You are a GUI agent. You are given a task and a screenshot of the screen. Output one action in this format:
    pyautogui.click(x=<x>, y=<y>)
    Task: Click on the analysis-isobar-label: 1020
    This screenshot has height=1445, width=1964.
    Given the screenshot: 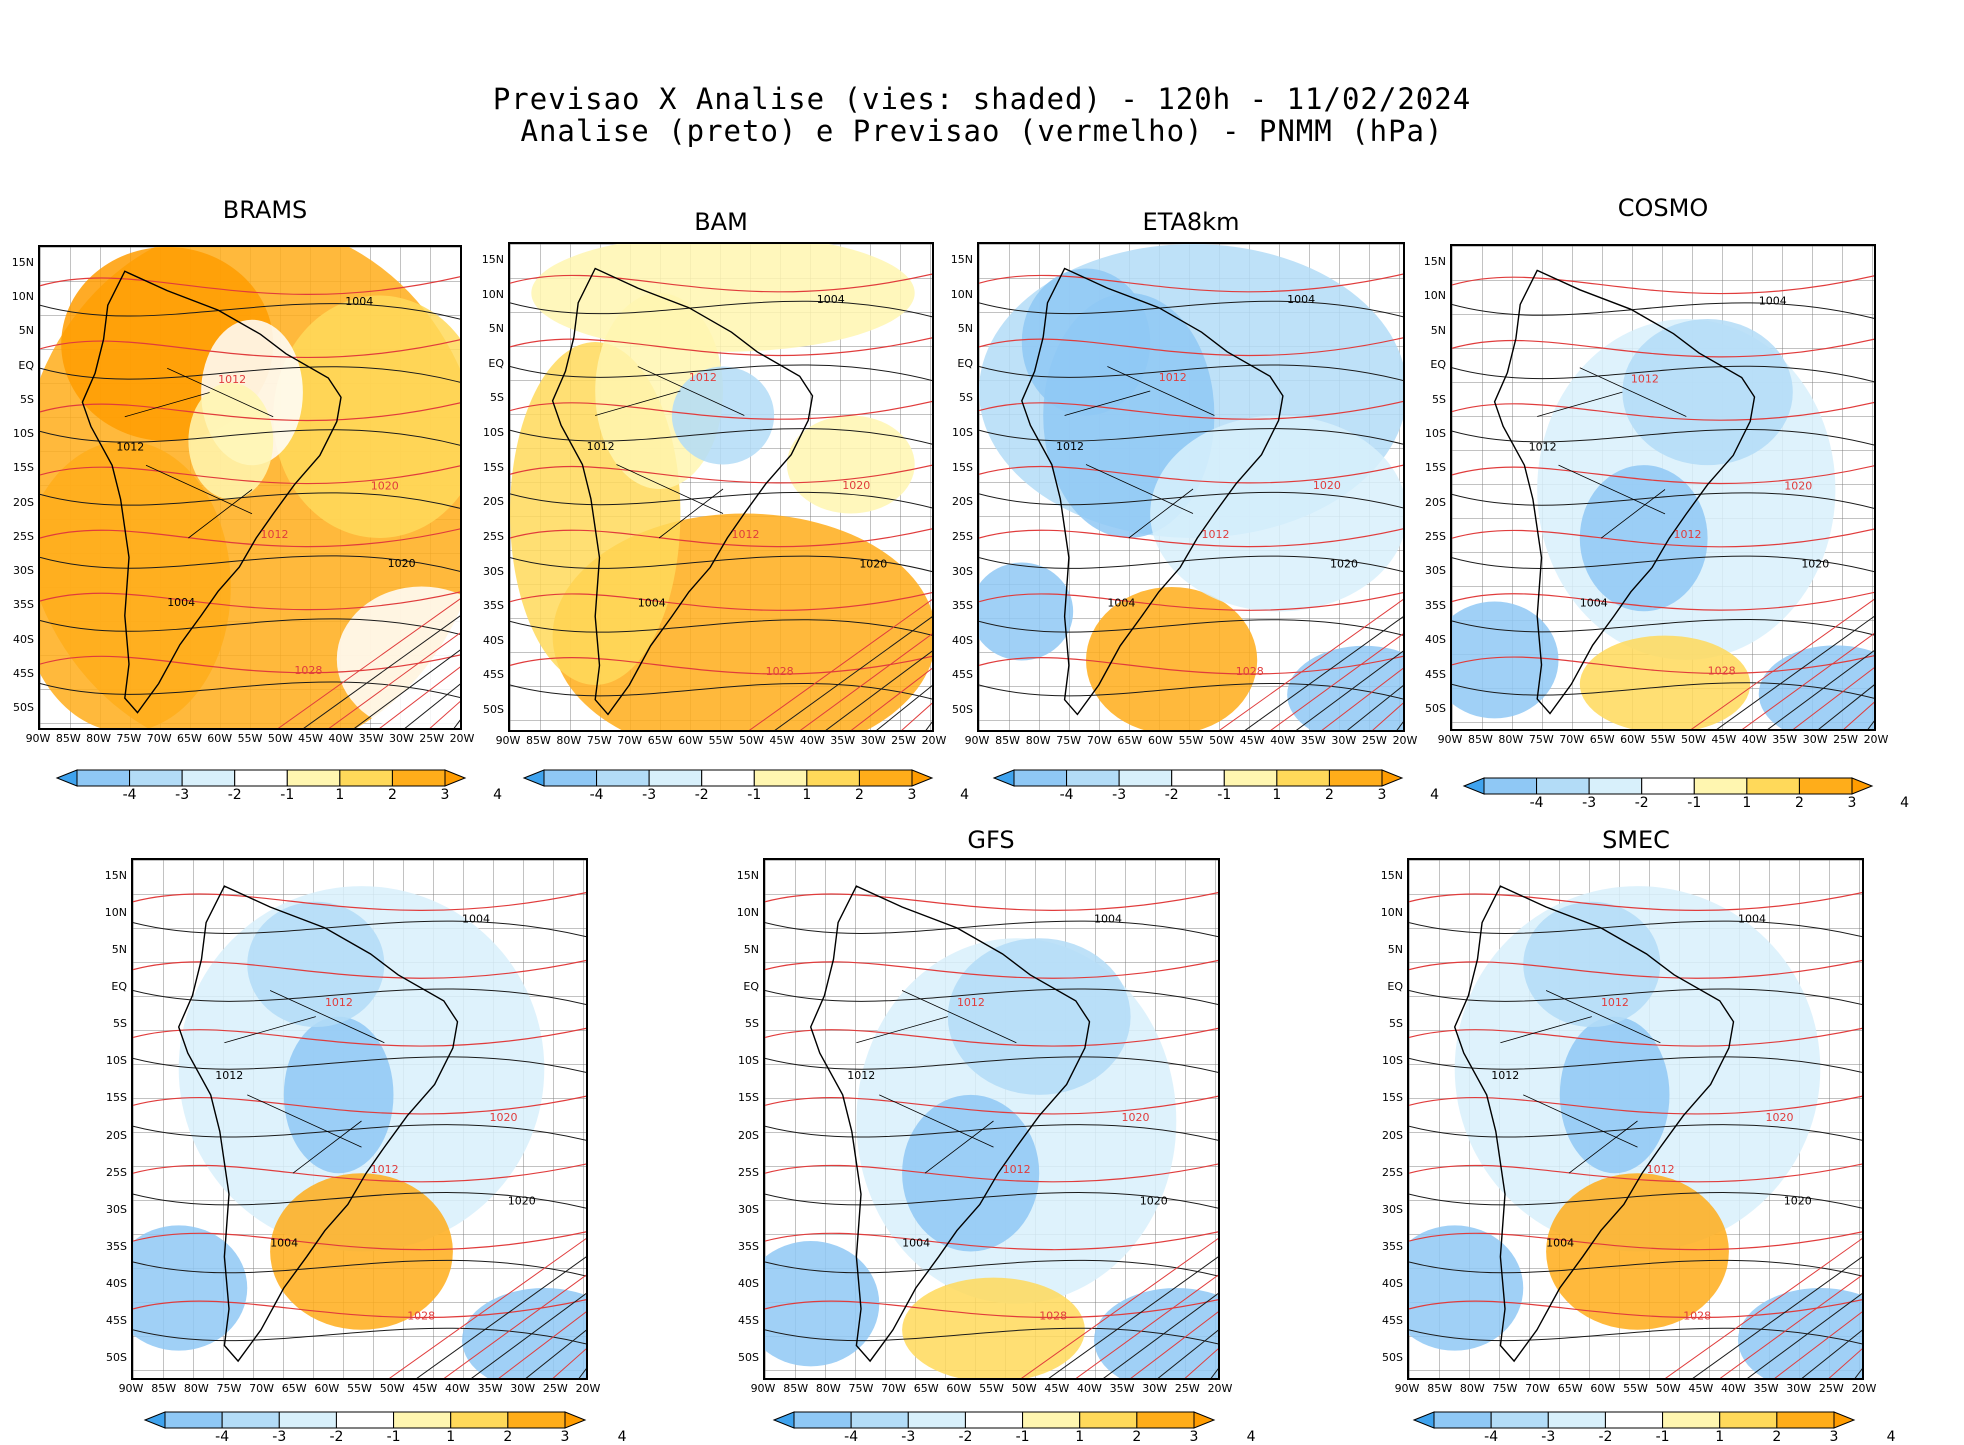 What is the action you would take?
    pyautogui.click(x=1815, y=563)
    